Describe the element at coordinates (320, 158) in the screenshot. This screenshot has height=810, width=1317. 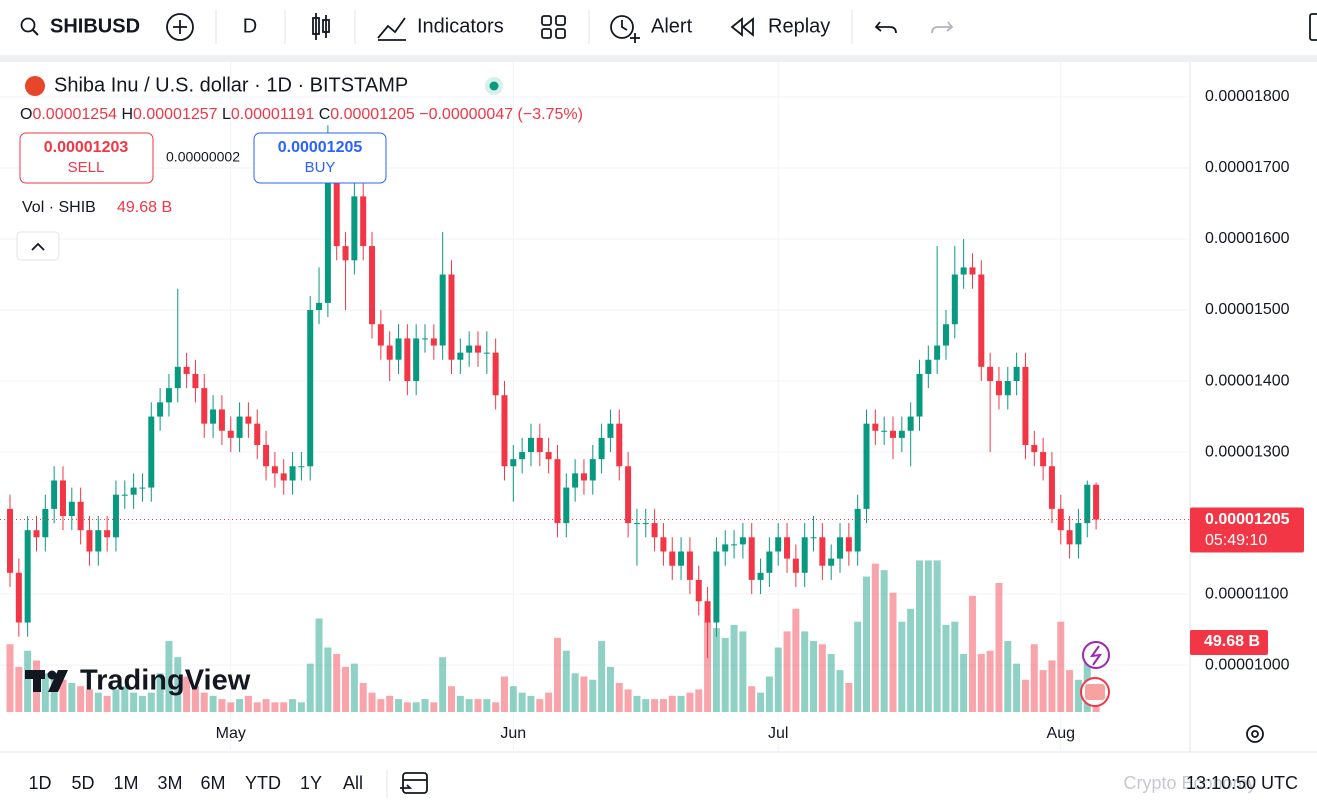
I see `buy-button` at that location.